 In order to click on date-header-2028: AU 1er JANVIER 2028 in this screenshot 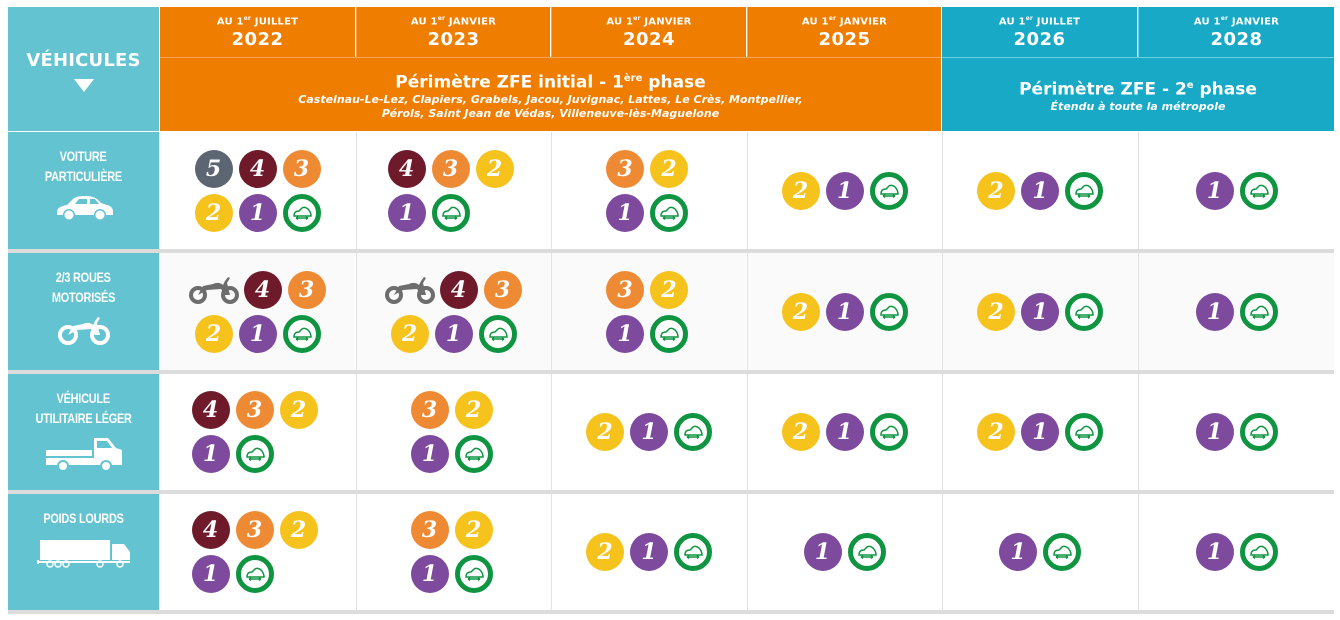, I will do `click(1236, 32)`.